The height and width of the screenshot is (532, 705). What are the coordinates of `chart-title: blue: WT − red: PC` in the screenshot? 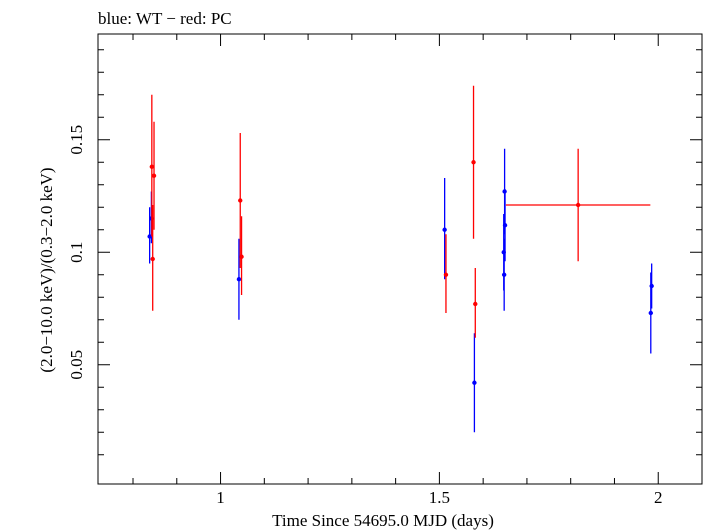 It's located at (165, 18).